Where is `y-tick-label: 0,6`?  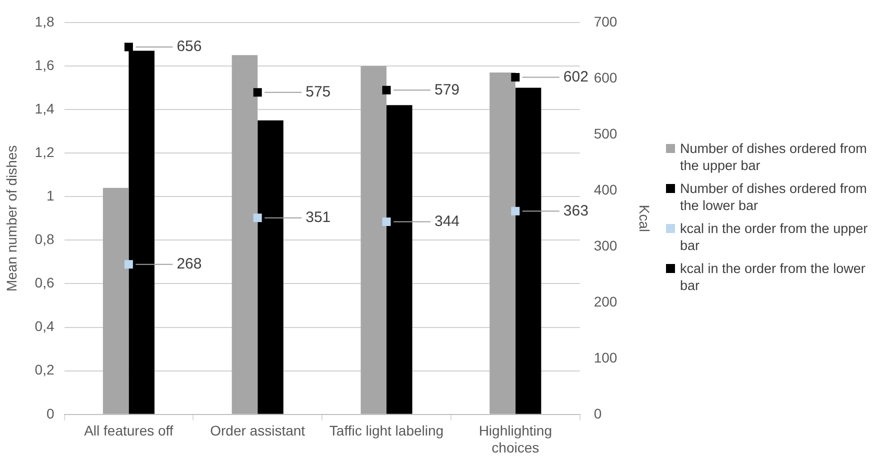
y-tick-label: 0,6 is located at coordinates (44, 282).